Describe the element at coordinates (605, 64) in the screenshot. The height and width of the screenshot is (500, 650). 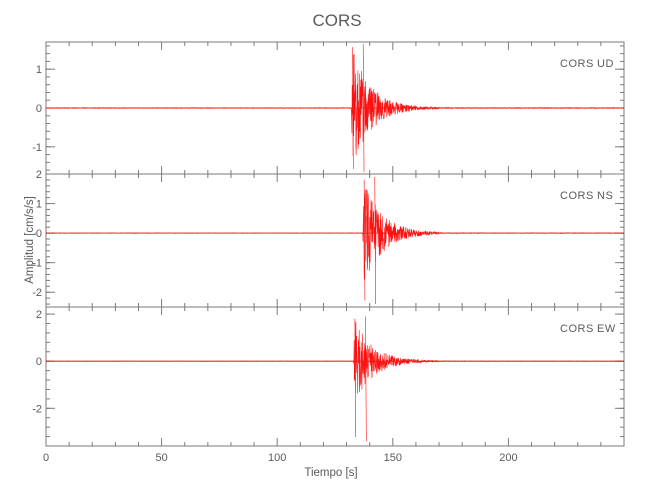
I see `panel-component-label: UD` at that location.